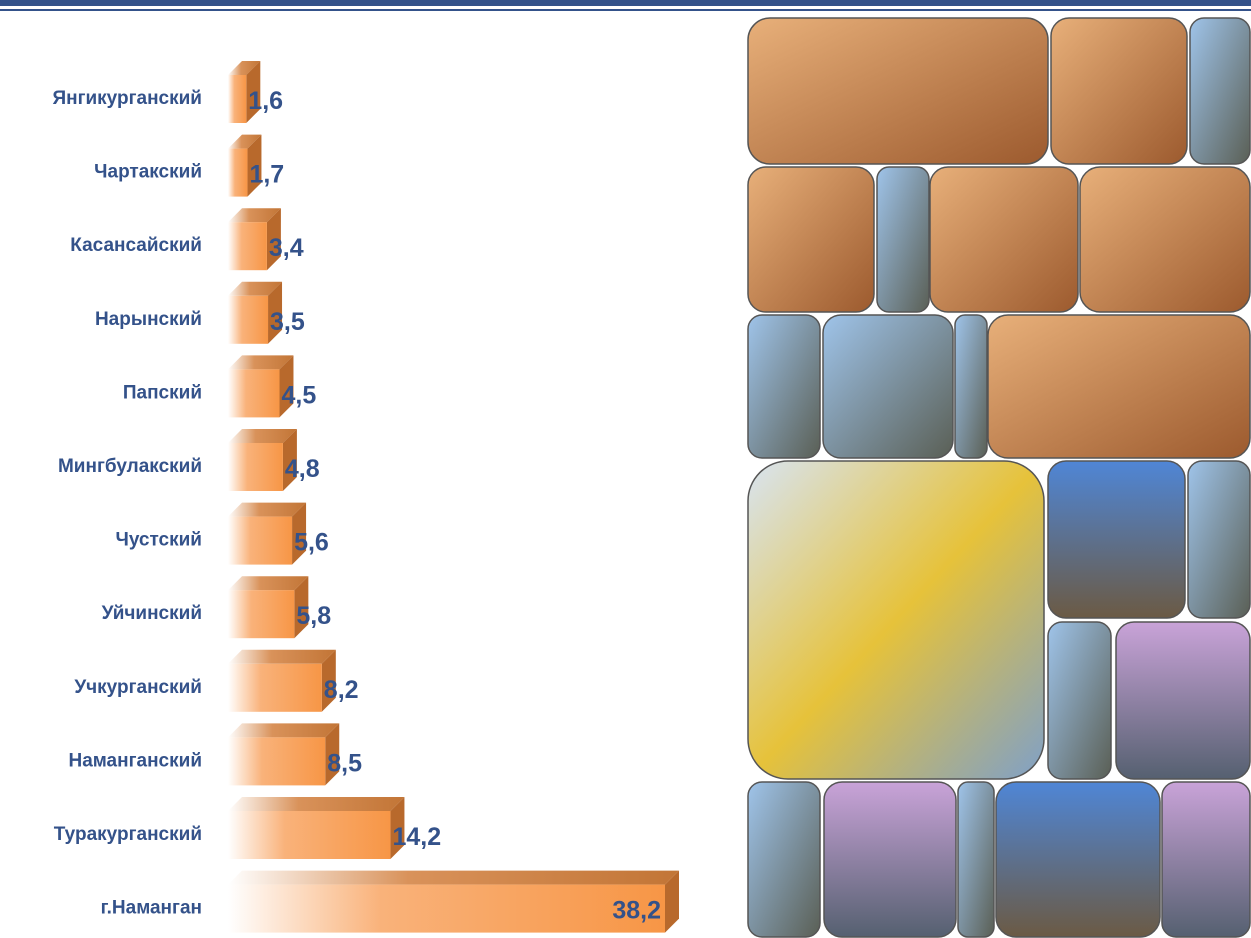 This screenshot has height=938, width=1251. Describe the element at coordinates (286, 248) in the screenshot. I see `value-label: 3,4` at that location.